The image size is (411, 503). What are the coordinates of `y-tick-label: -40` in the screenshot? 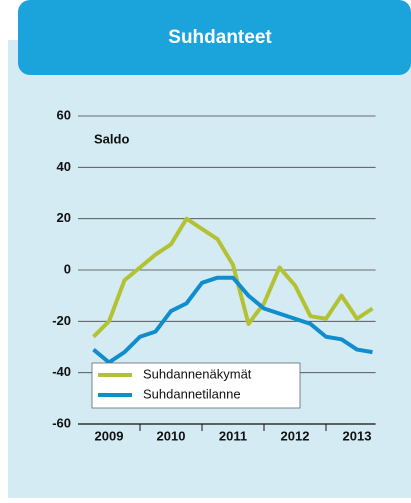 It's located at (61, 371).